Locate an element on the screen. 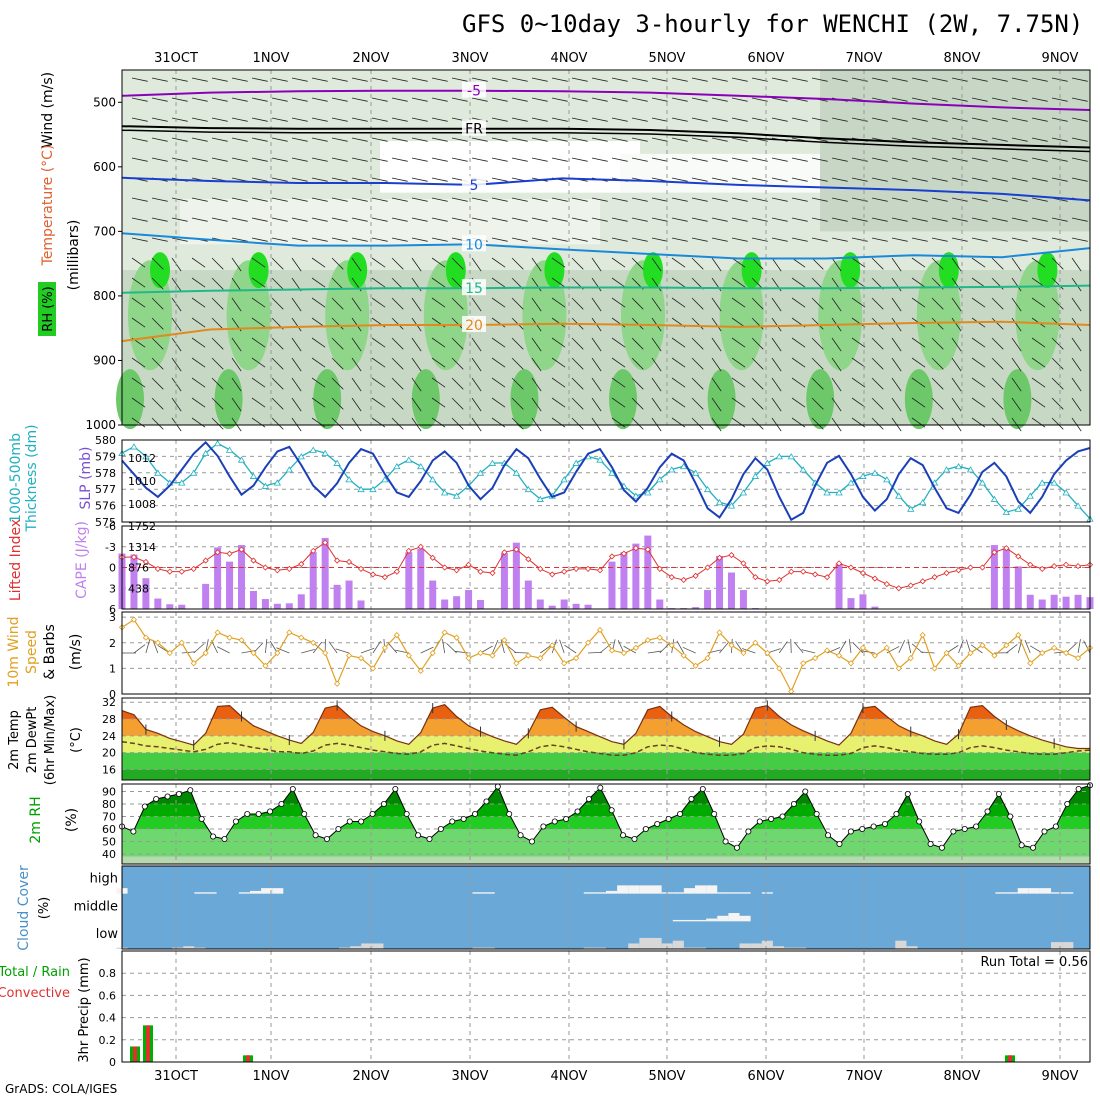 This screenshot has width=1100, height=1100. precip-tick-label: 0.8 is located at coordinates (108, 973).